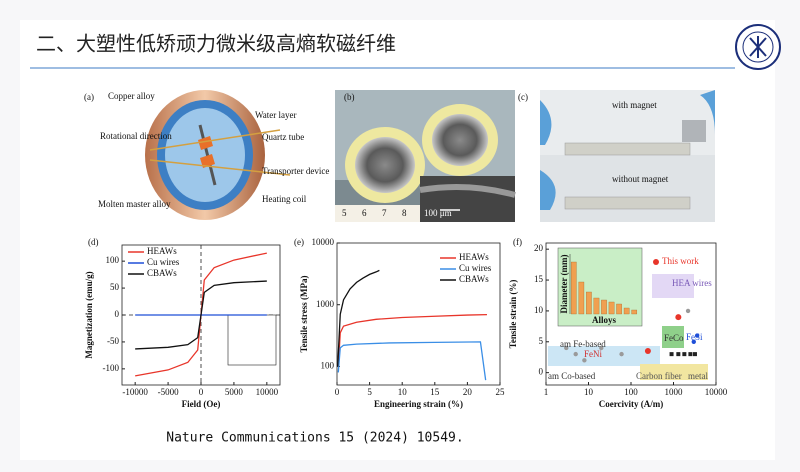 Image resolution: width=800 pixels, height=472 pixels. What do you see at coordinates (546, 392) in the screenshot?
I see `x-tick-label: 1` at bounding box center [546, 392].